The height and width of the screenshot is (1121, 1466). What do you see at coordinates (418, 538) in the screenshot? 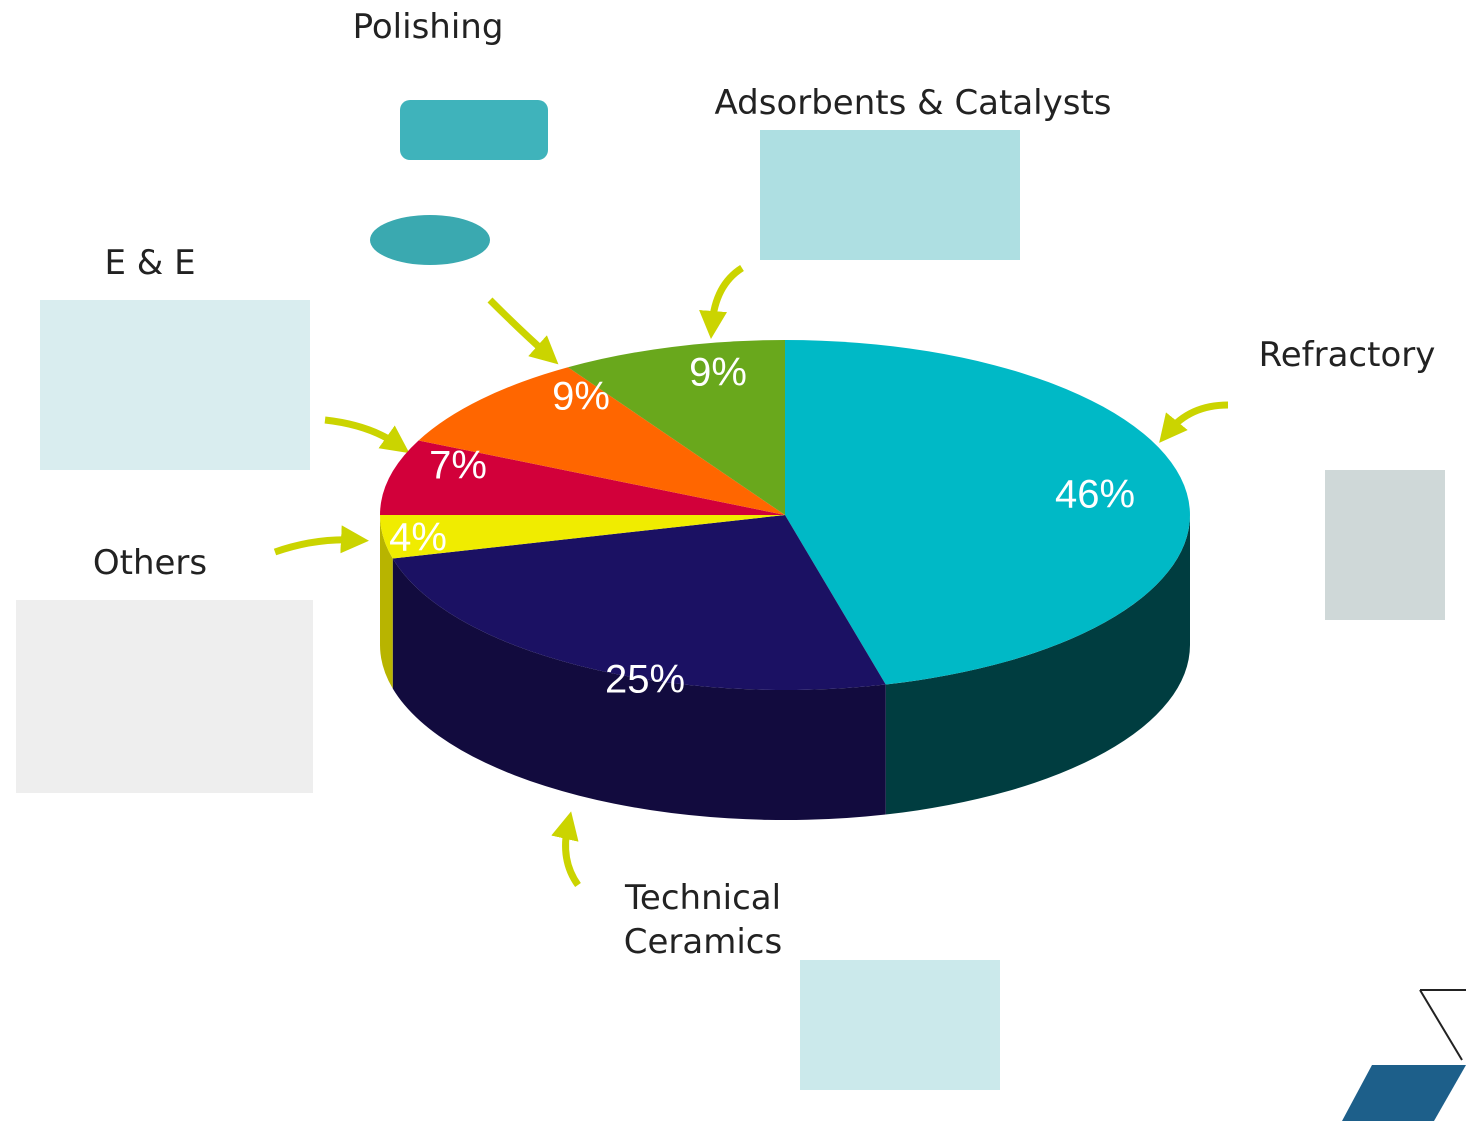
I see `value-label: 4%` at bounding box center [418, 538].